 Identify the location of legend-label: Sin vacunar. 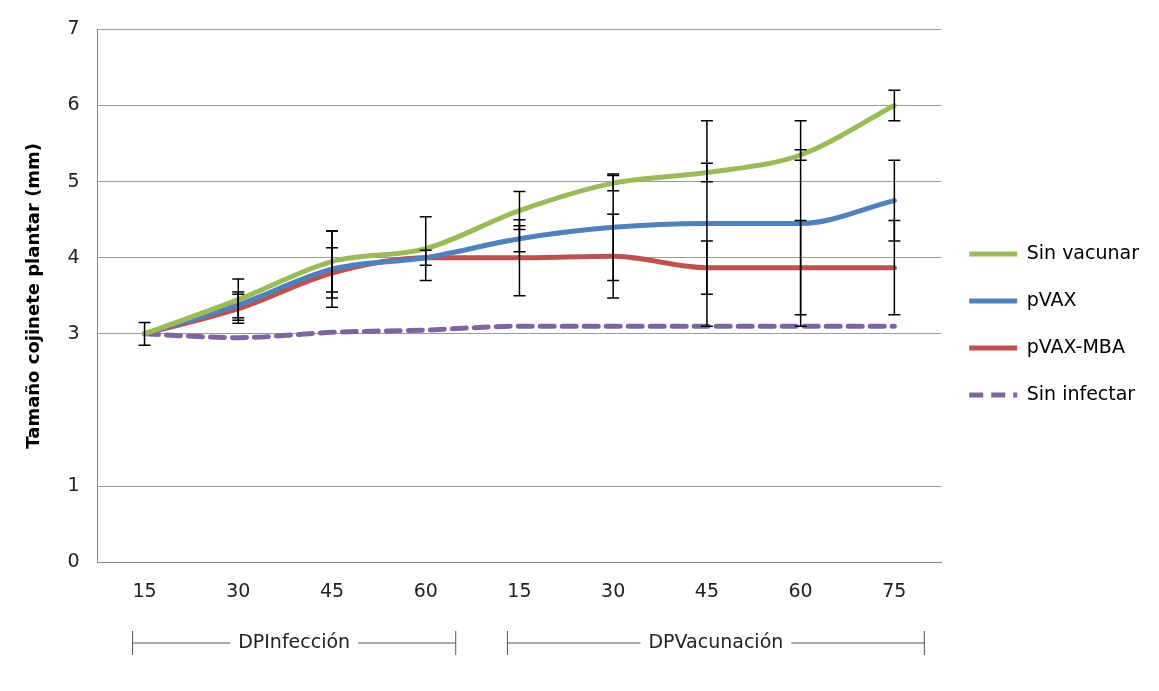
(1083, 251).